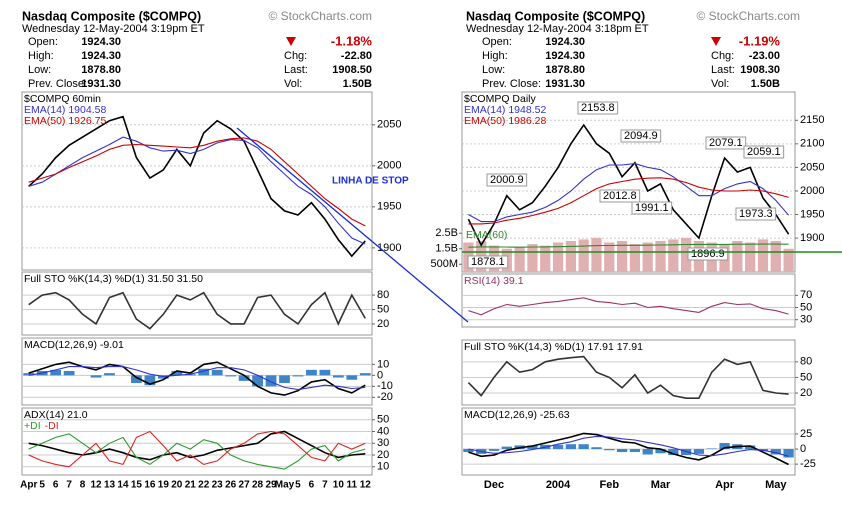 Image resolution: width=842 pixels, height=505 pixels. What do you see at coordinates (83, 485) in the screenshot?
I see `x-tick-label: 8` at bounding box center [83, 485].